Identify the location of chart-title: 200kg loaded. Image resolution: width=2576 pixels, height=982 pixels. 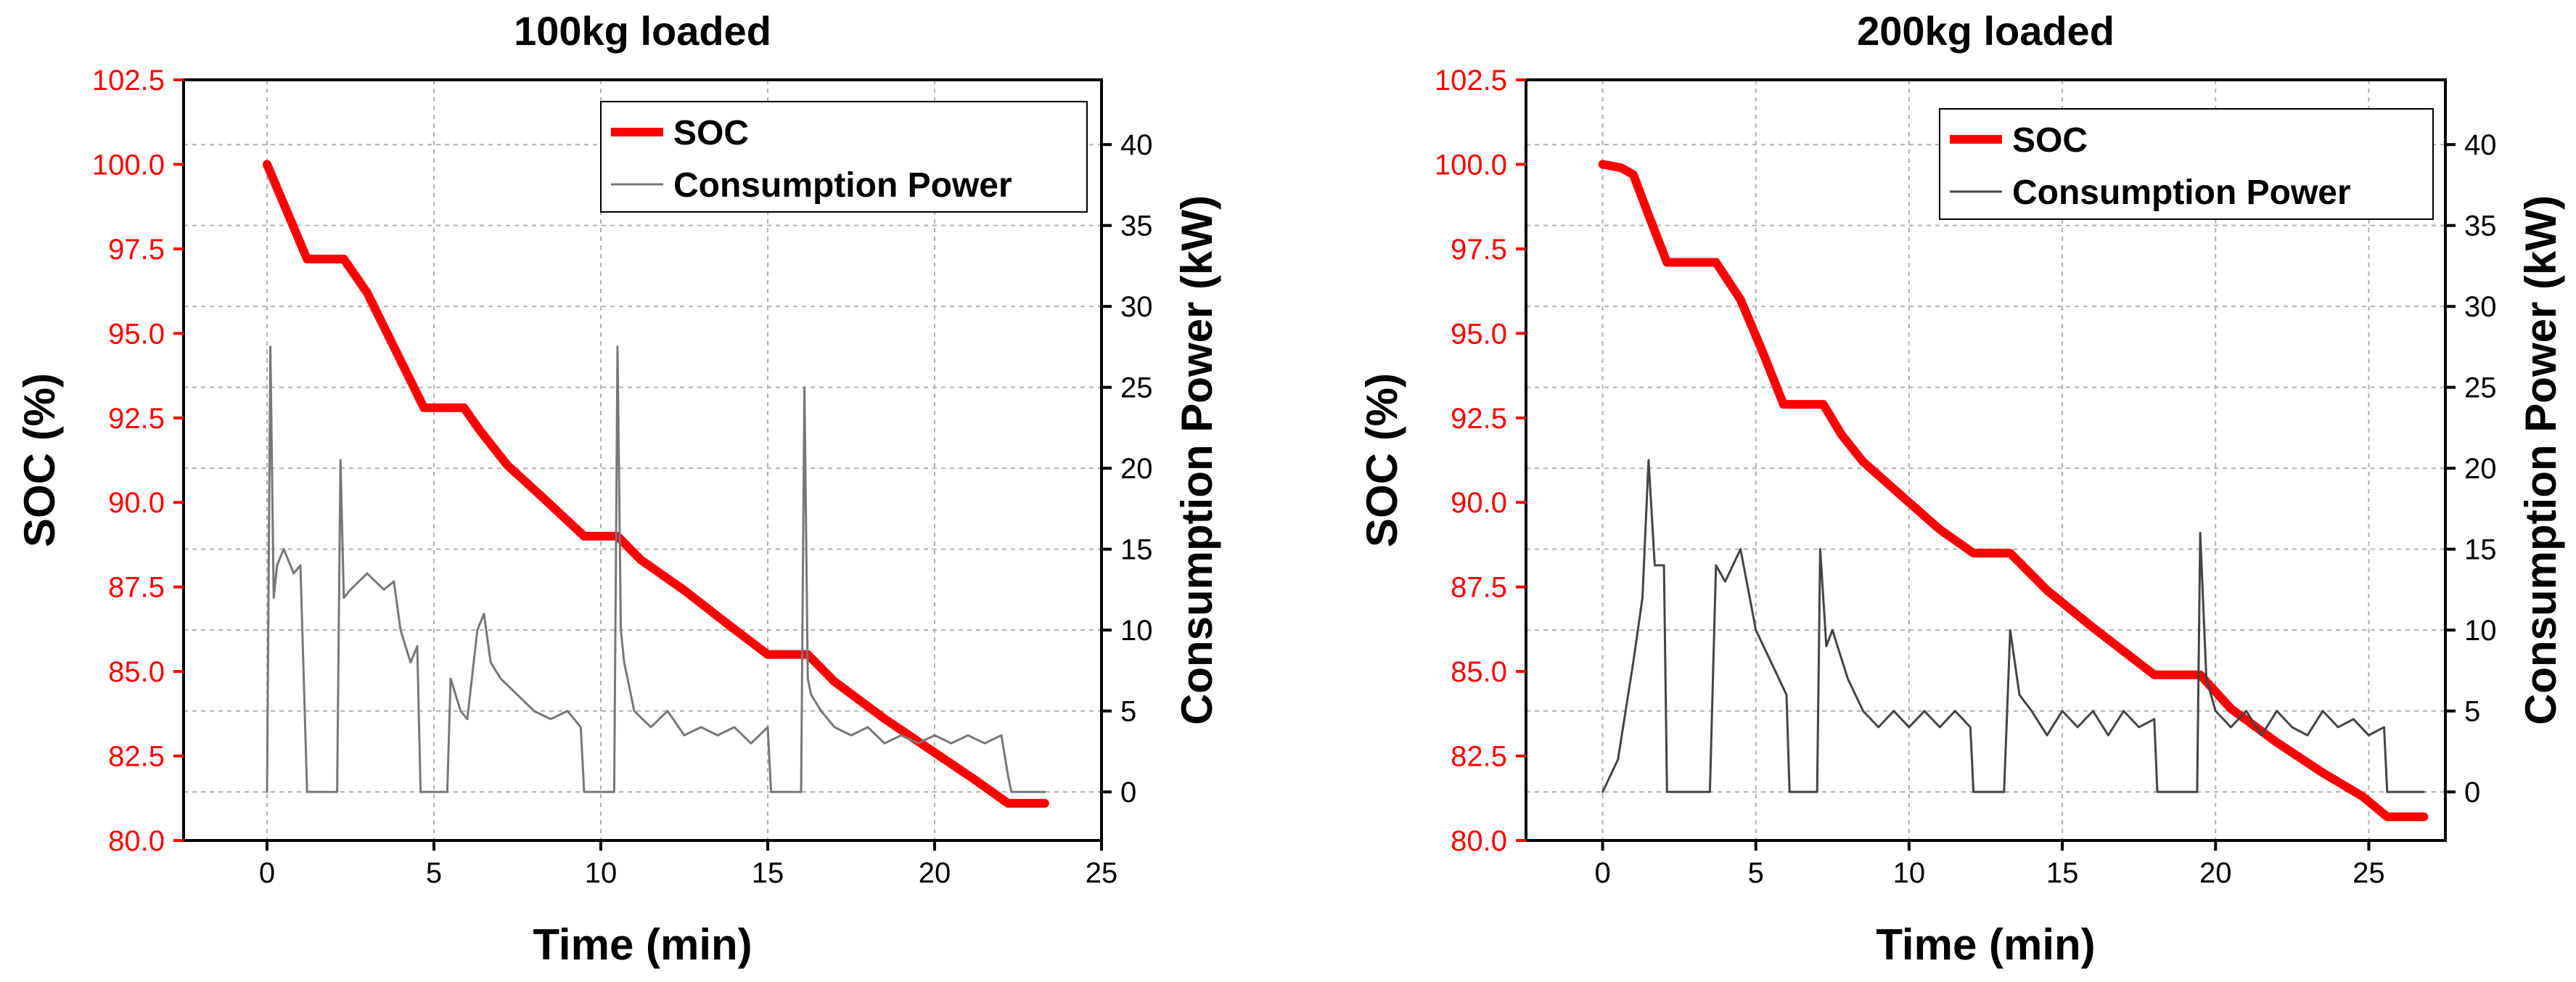
(1985, 31).